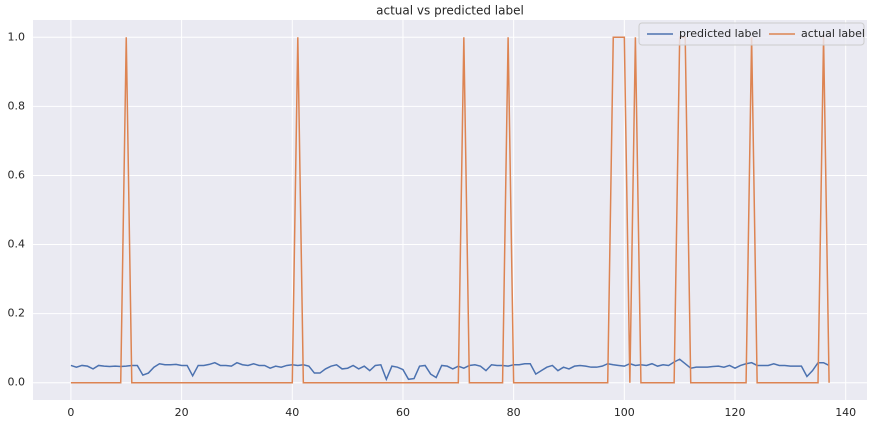 This screenshot has height=433, width=894. I want to click on y-tick-label: 0.0, so click(17, 382).